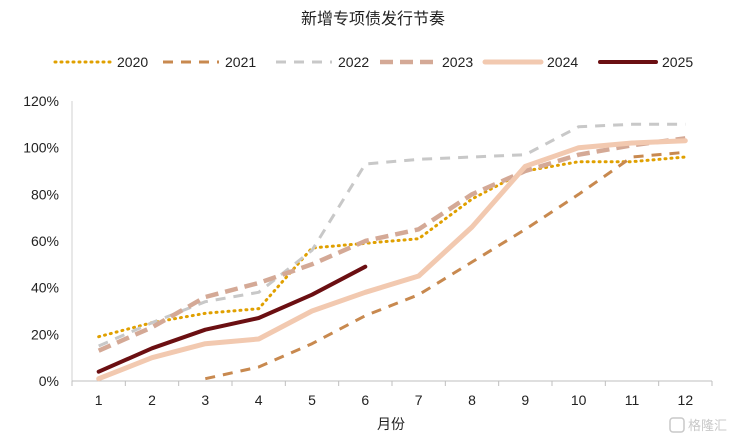  What do you see at coordinates (45, 194) in the screenshot?
I see `y-tick-label: 80%` at bounding box center [45, 194].